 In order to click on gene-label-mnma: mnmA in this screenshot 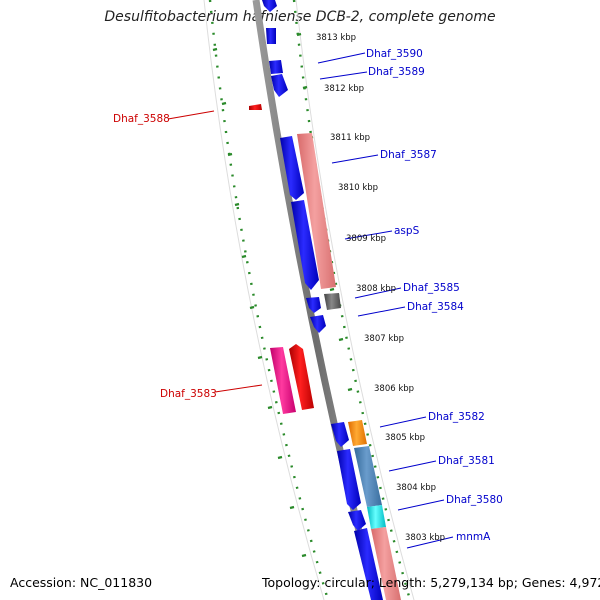, I will do `click(473, 537)`.